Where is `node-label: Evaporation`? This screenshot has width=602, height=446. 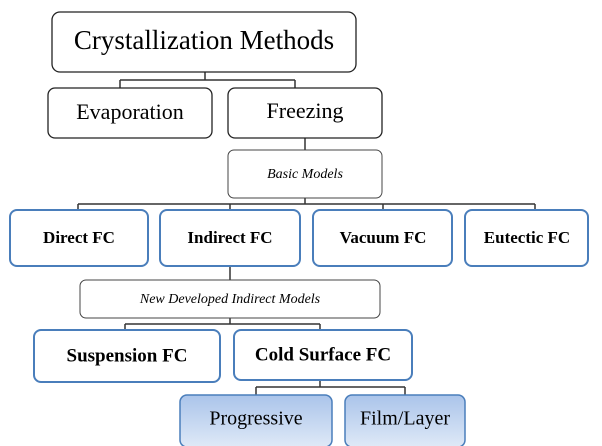 node-label: Evaporation is located at coordinates (130, 111).